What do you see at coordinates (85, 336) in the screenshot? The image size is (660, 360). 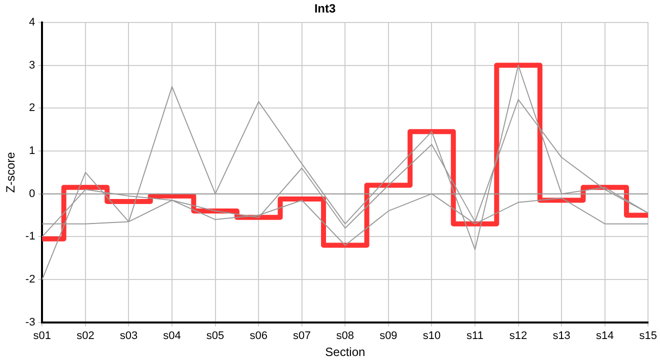 I see `x-tick-label: s02` at bounding box center [85, 336].